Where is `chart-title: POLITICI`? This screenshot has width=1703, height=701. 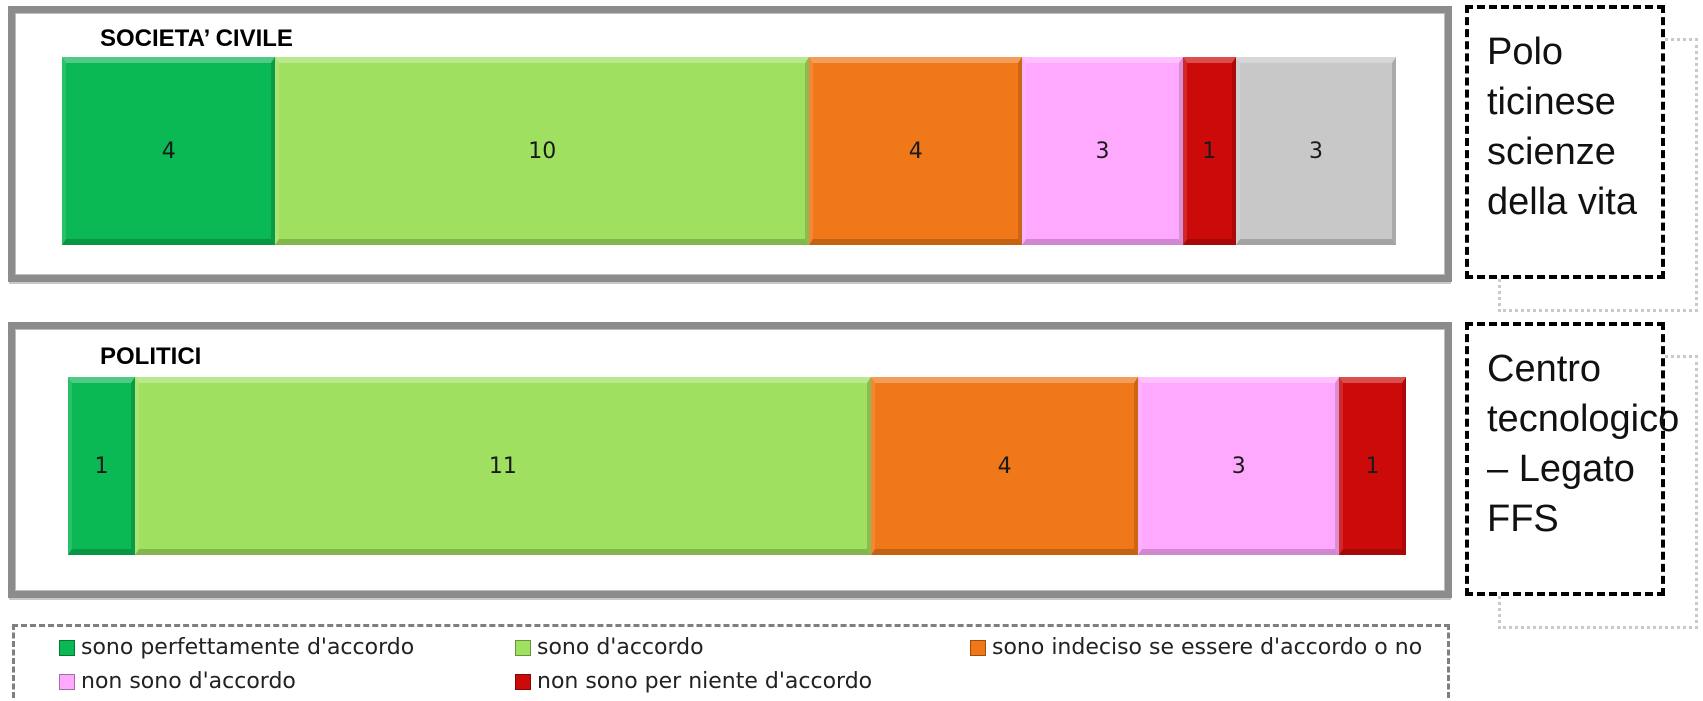 chart-title: POLITICI is located at coordinates (151, 356).